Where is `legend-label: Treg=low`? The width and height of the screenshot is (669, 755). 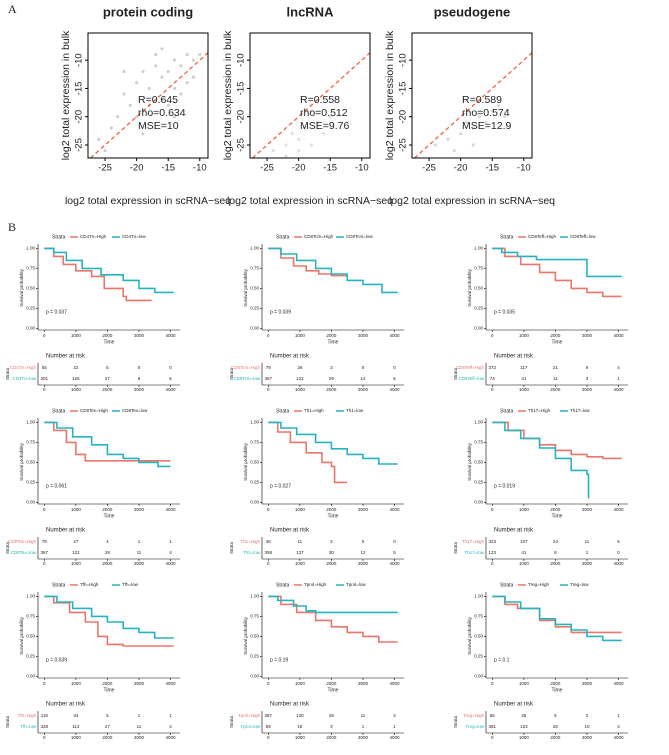 legend-label: Treg=low is located at coordinates (579, 584).